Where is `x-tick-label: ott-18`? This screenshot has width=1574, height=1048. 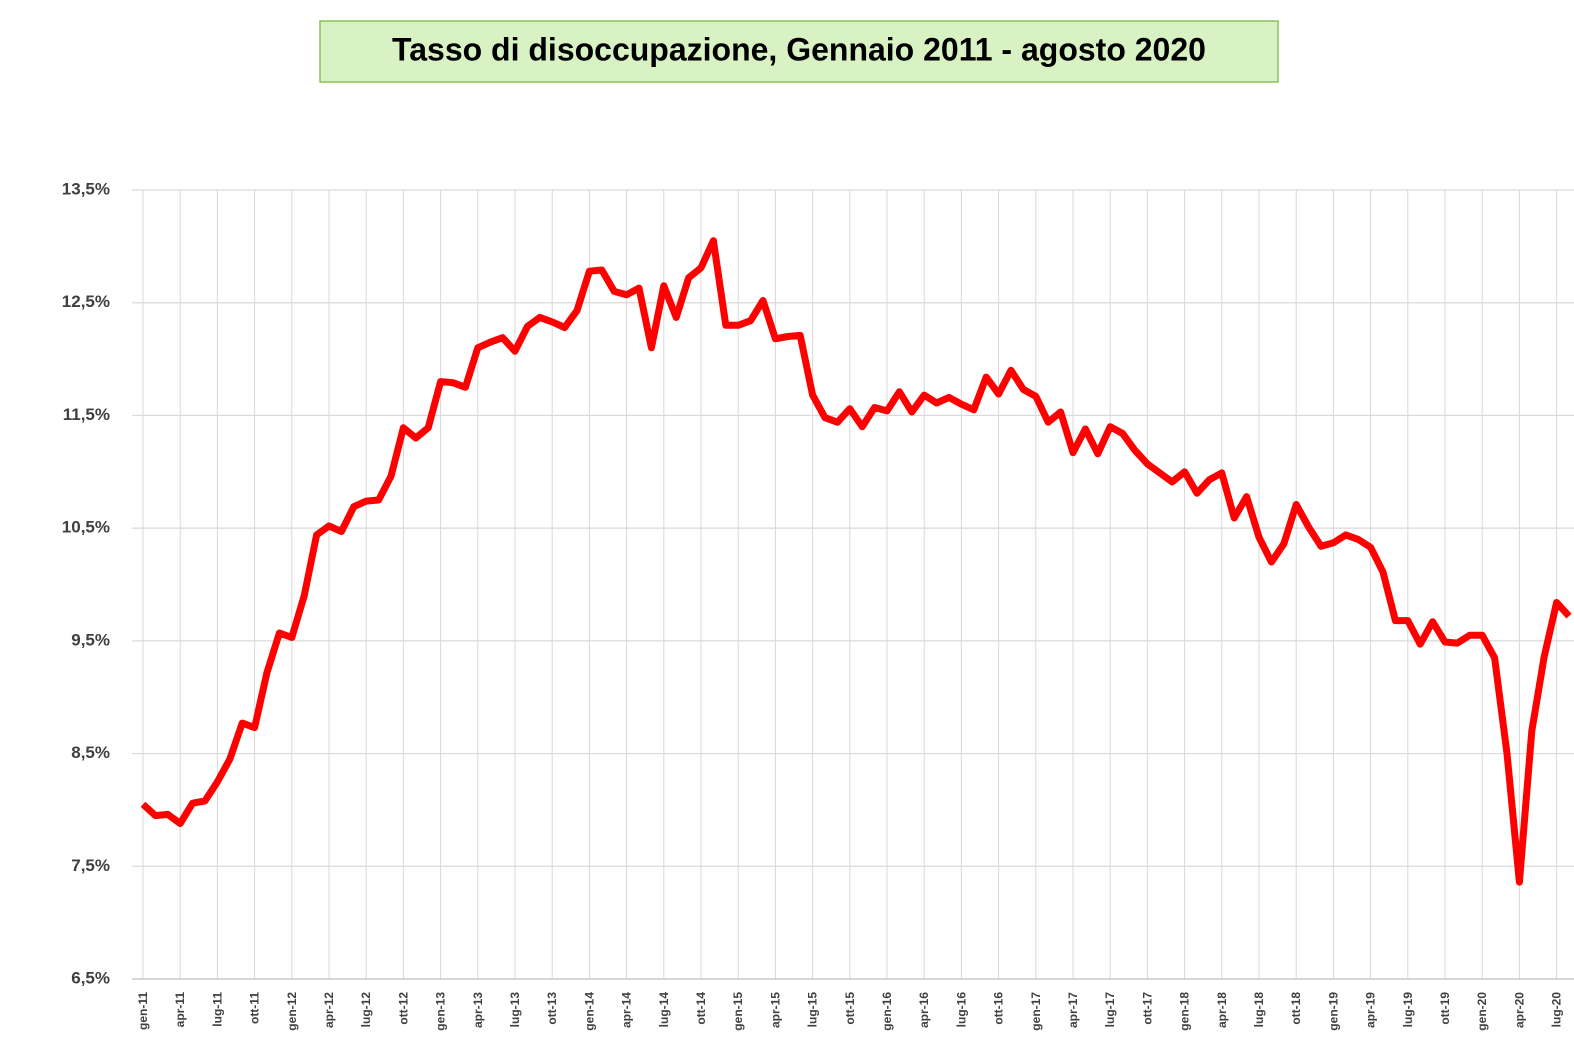 x-tick-label: ott-18 is located at coordinates (1296, 1008).